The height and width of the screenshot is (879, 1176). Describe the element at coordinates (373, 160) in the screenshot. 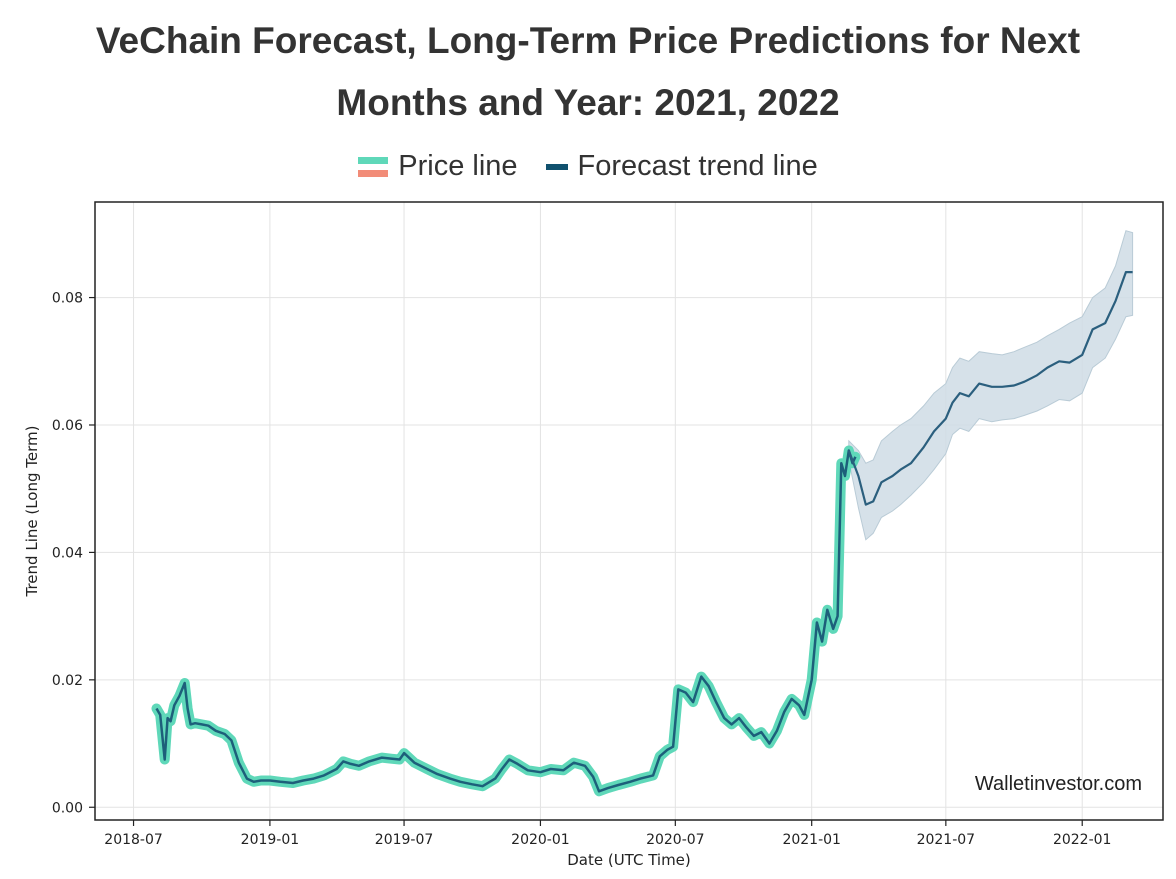

I see `price-line-swatch-green` at that location.